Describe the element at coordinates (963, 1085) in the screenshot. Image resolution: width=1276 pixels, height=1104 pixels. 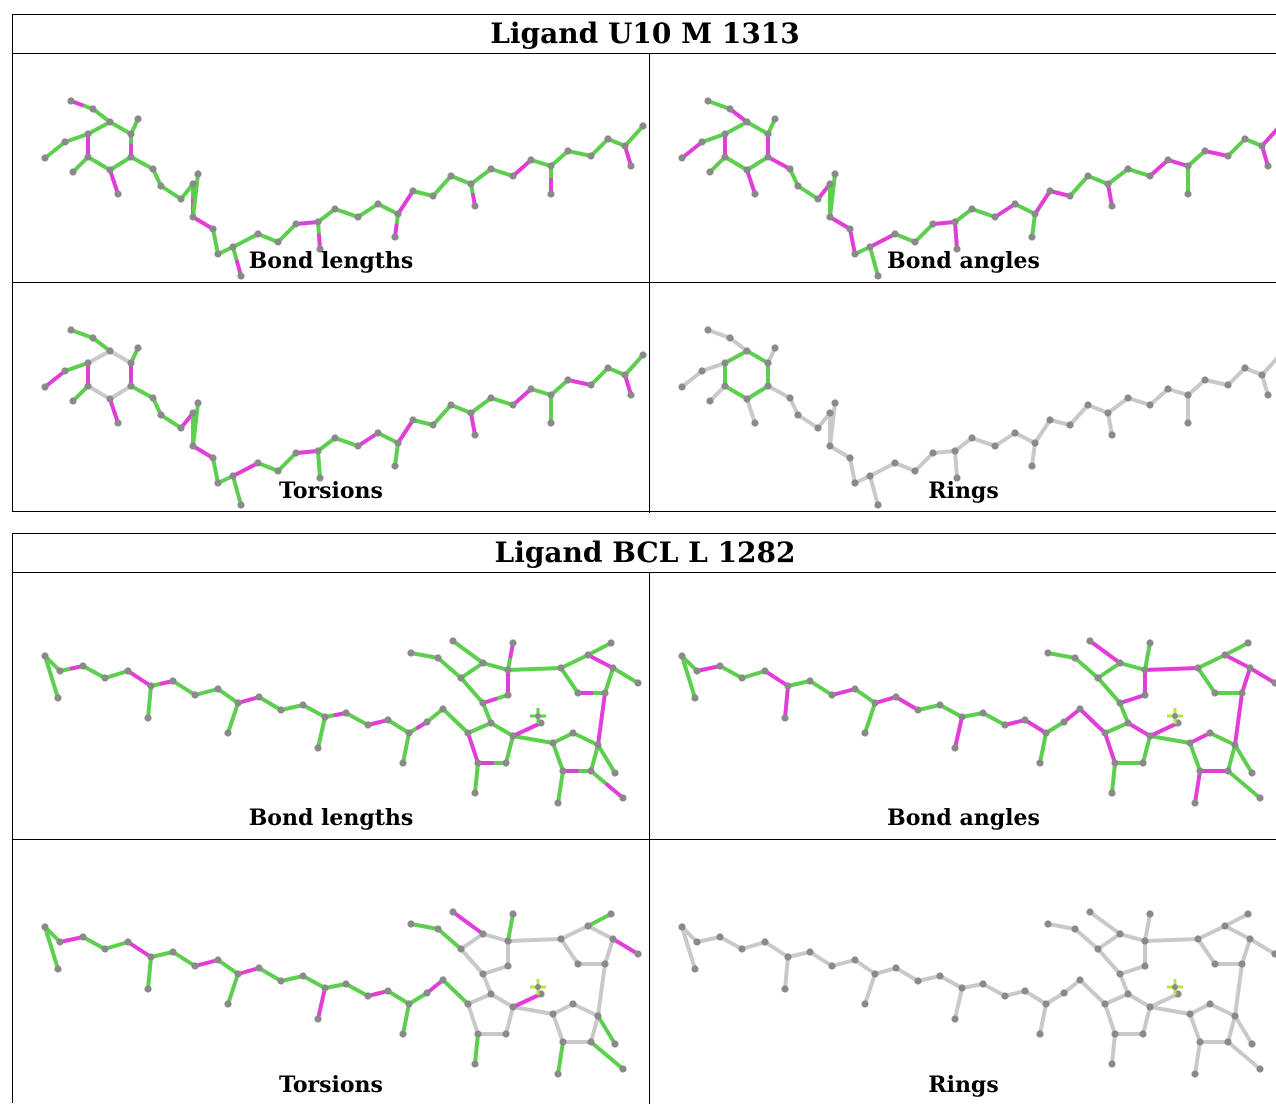
I see `cell-caption: Rings` at that location.